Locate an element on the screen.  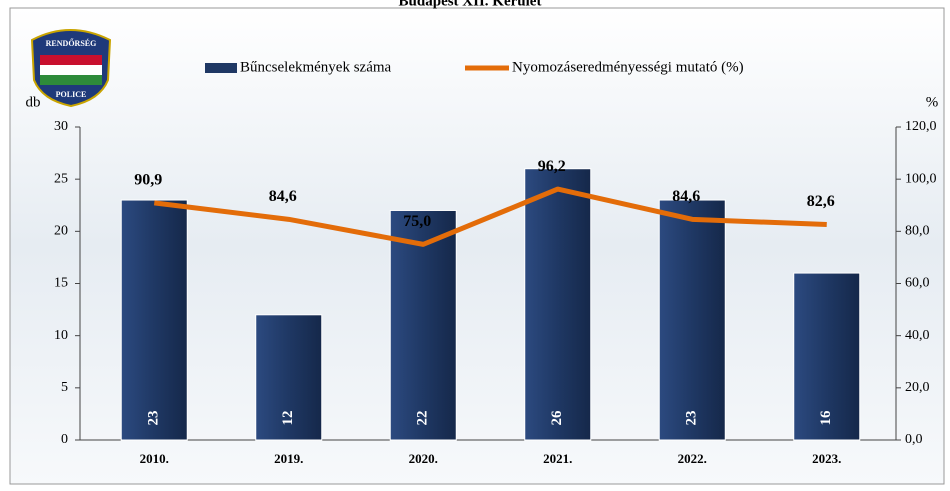
y-tick-label: 10 is located at coordinates (61, 335).